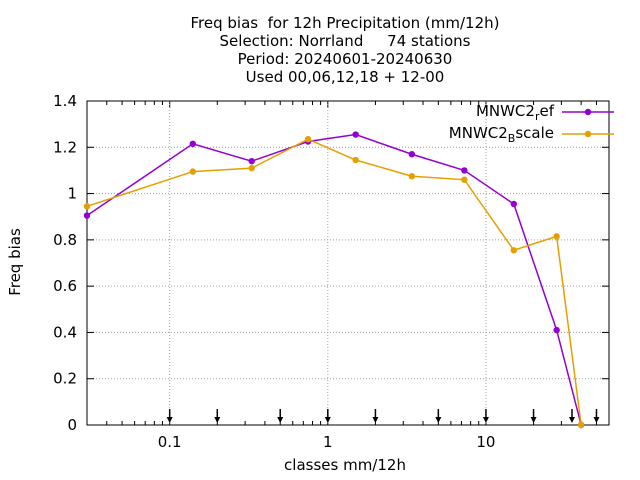  Describe the element at coordinates (72, 425) in the screenshot. I see `y-tick-label: 0` at that location.